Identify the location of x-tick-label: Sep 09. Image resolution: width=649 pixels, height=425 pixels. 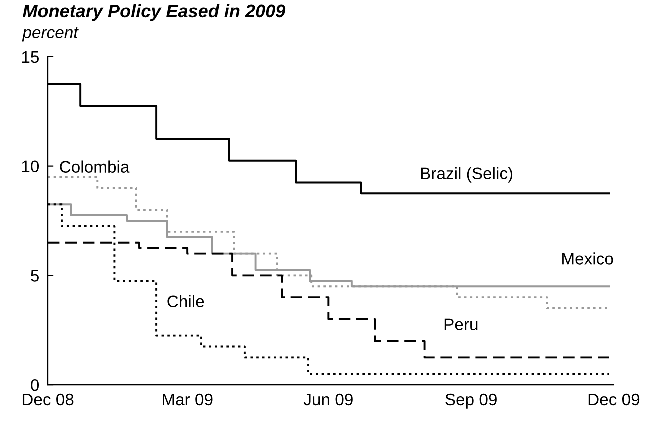
(471, 401).